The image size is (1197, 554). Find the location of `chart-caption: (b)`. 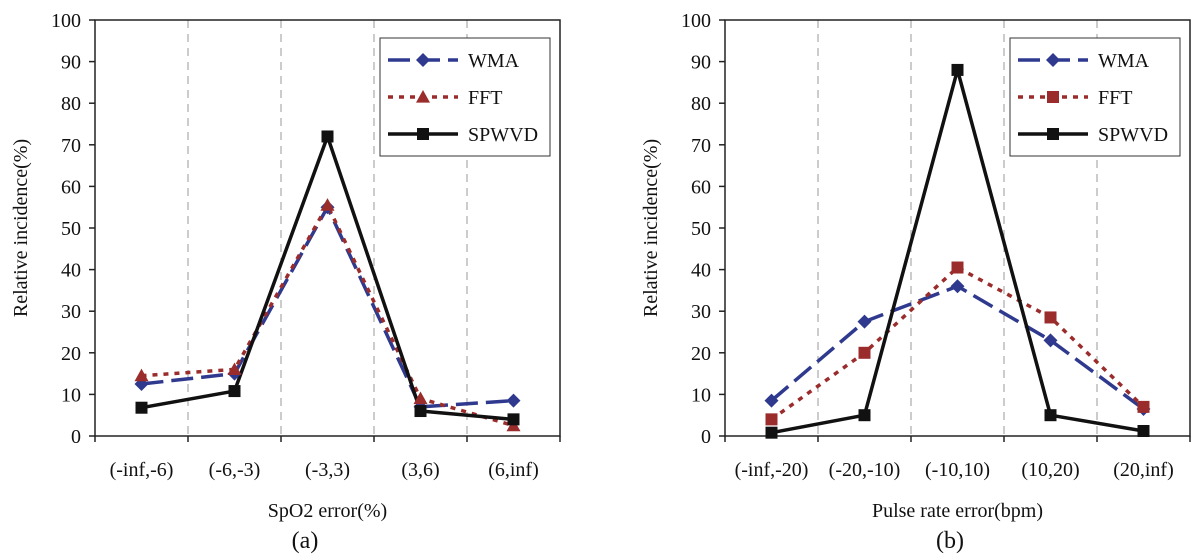

chart-caption: (b) is located at coordinates (950, 541).